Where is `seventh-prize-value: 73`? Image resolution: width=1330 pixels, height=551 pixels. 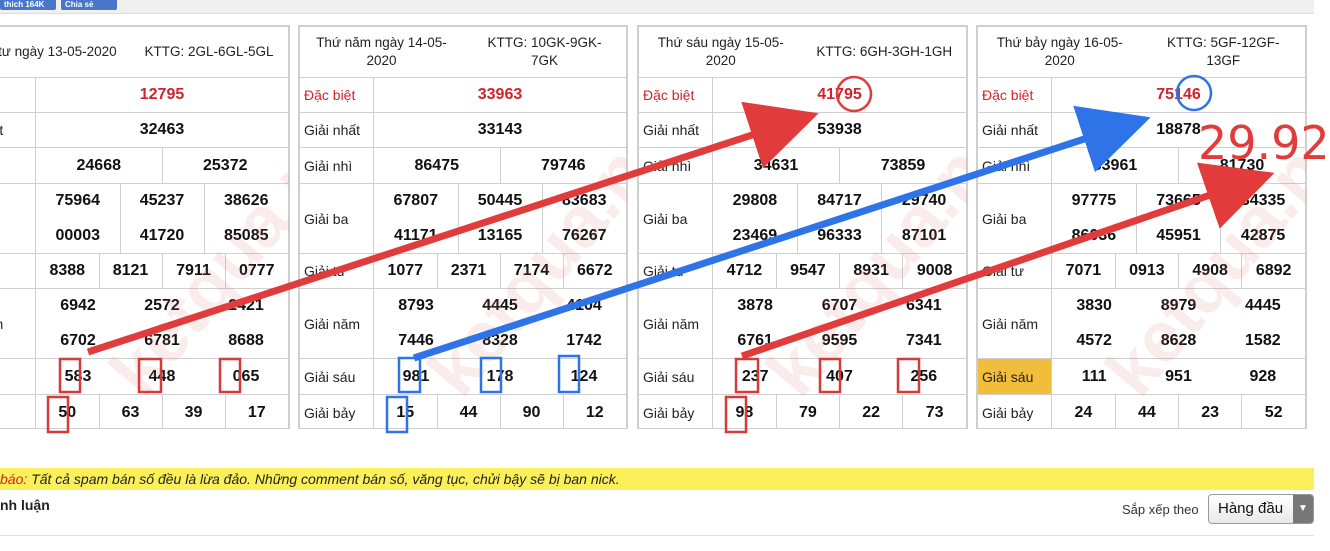 seventh-prize-value: 73 is located at coordinates (934, 411).